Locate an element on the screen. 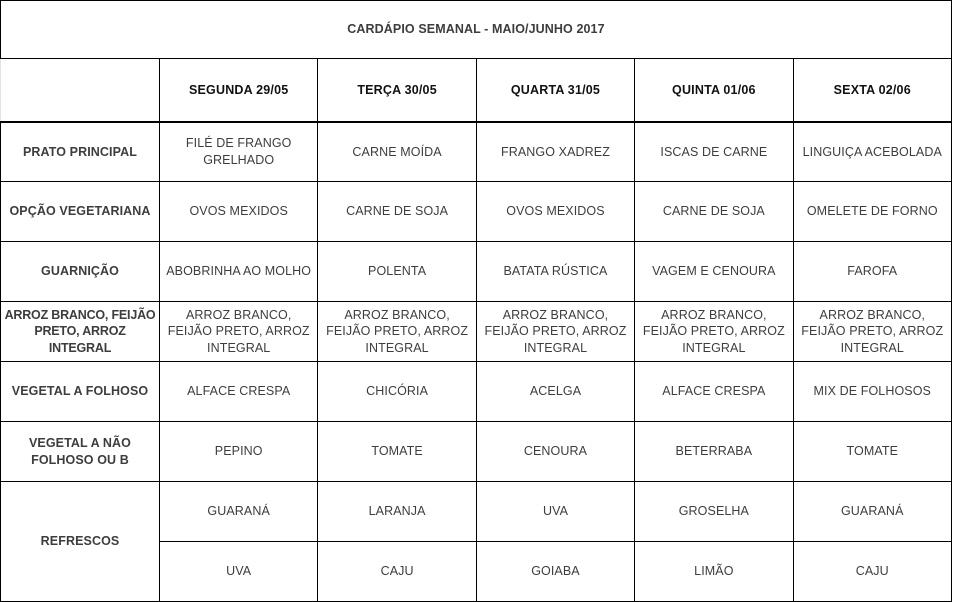 The height and width of the screenshot is (602, 955). menu-cell: MIX DE FOLHOSOS is located at coordinates (872, 391).